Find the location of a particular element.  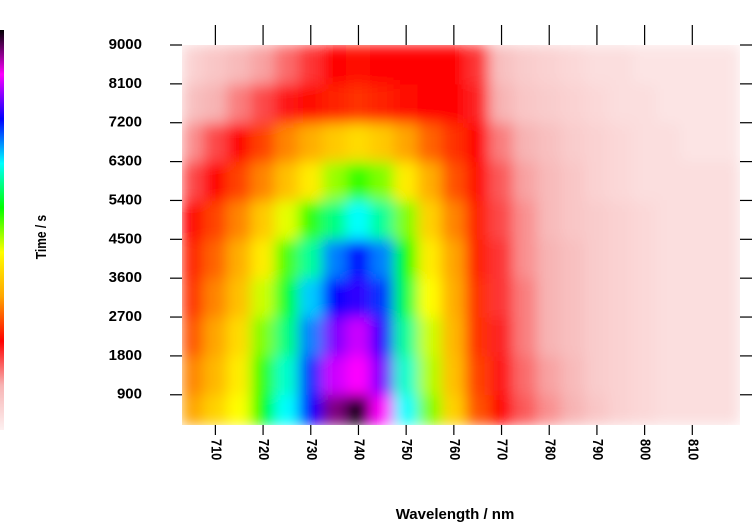

y-tick-label: 4500 is located at coordinates (125, 238).